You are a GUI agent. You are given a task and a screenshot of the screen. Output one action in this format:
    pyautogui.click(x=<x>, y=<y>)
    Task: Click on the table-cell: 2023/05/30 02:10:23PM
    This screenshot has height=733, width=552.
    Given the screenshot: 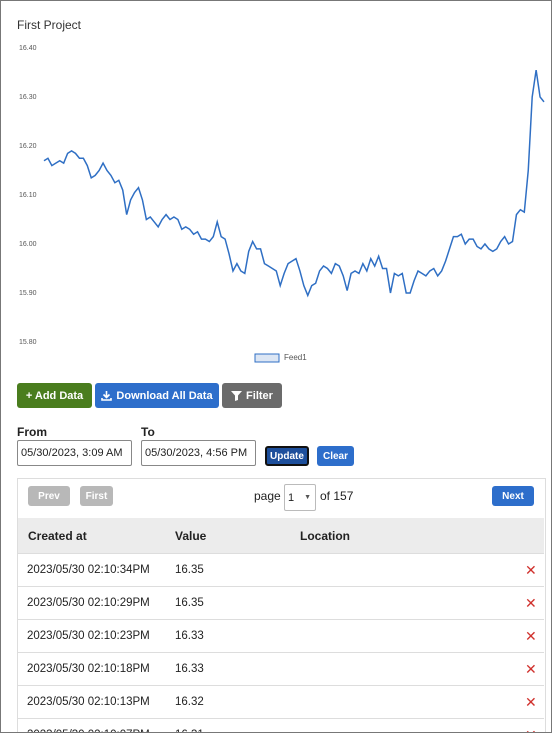 What is the action you would take?
    pyautogui.click(x=88, y=636)
    